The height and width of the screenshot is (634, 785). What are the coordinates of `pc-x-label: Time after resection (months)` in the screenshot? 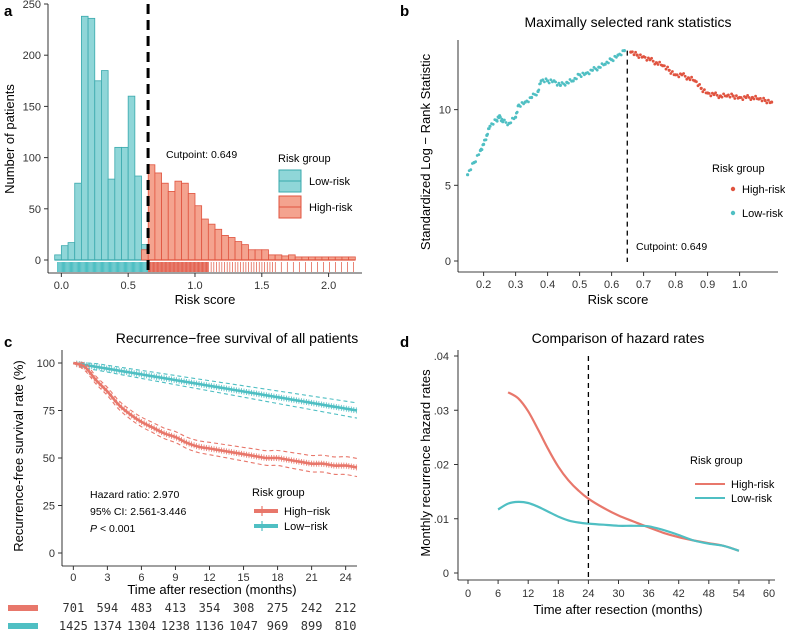 It's located at (211, 589).